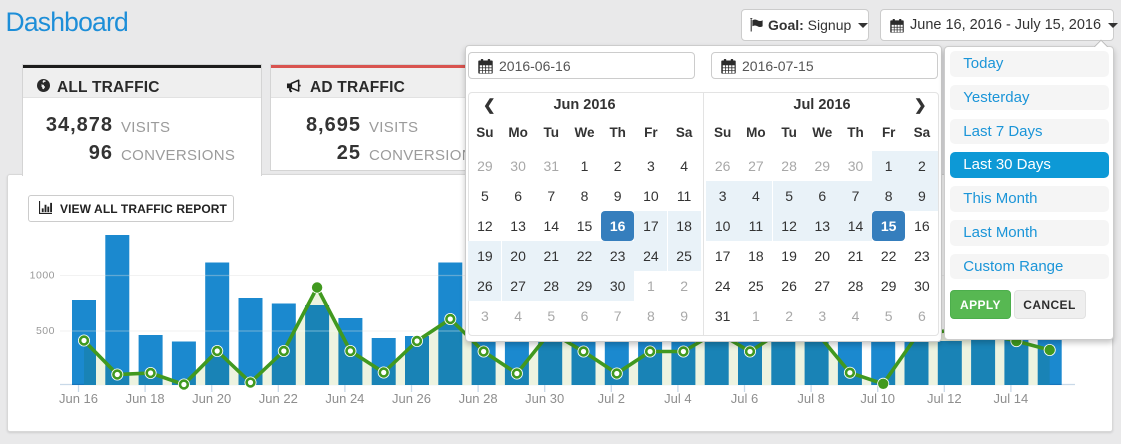  Describe the element at coordinates (611, 398) in the screenshot. I see `svg-text: Jul 2` at that location.